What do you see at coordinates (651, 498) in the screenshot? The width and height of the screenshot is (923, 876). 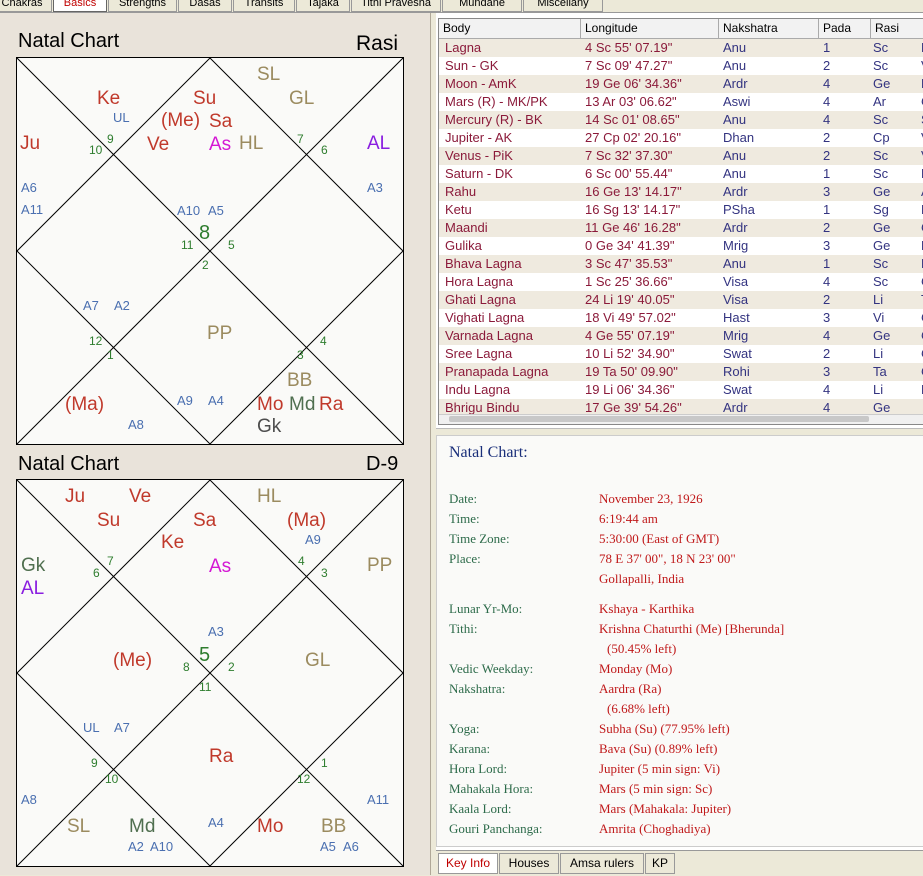 I see `info-value: November 23, 1926` at bounding box center [651, 498].